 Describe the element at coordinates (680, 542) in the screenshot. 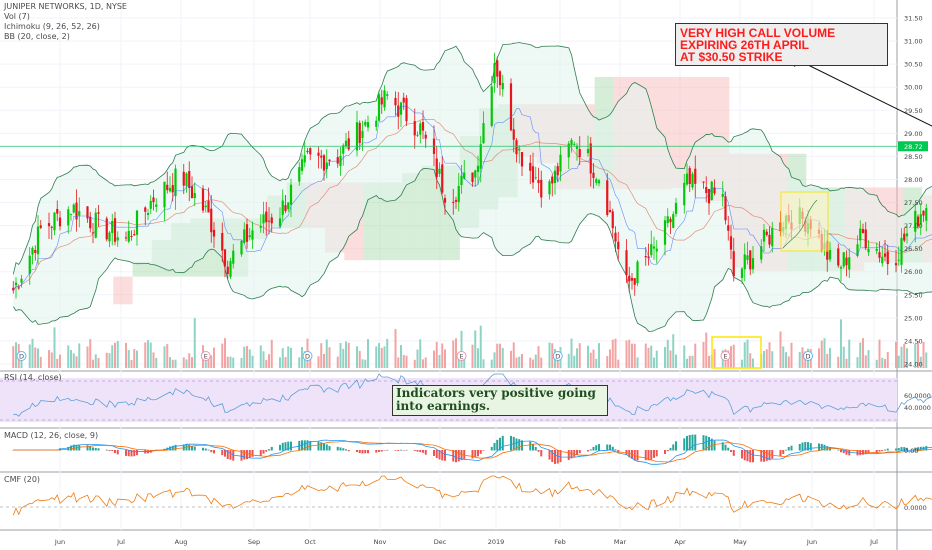

I see `time-tick-label: Apr` at that location.